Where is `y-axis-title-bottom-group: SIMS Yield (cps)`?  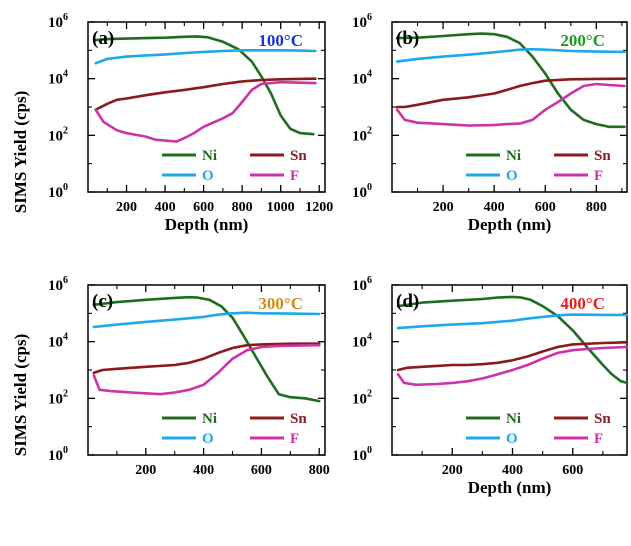 y-axis-title-bottom-group: SIMS Yield (cps) is located at coordinates (20, 395).